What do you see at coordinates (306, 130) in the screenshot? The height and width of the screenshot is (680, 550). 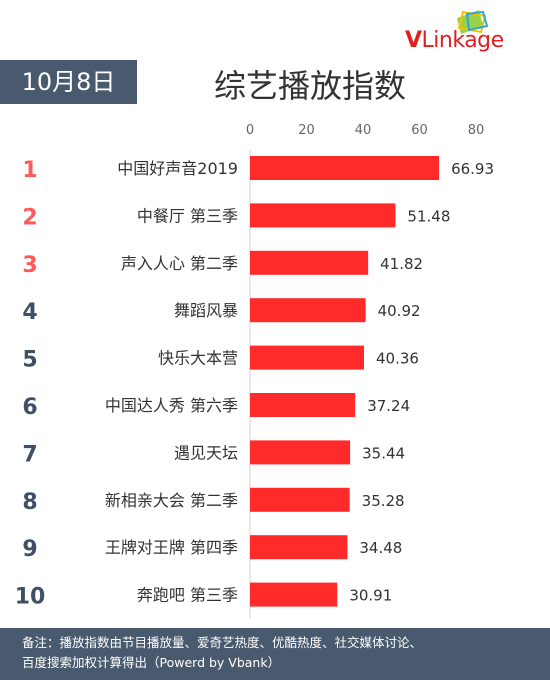 I see `x-tick-label: 20` at bounding box center [306, 130].